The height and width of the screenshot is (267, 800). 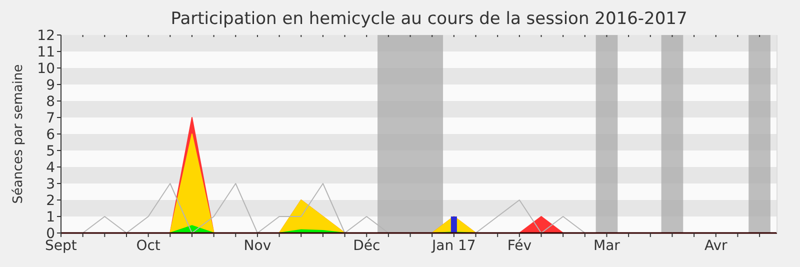 I want to click on y-tick-label: 5, so click(x=50, y=152).